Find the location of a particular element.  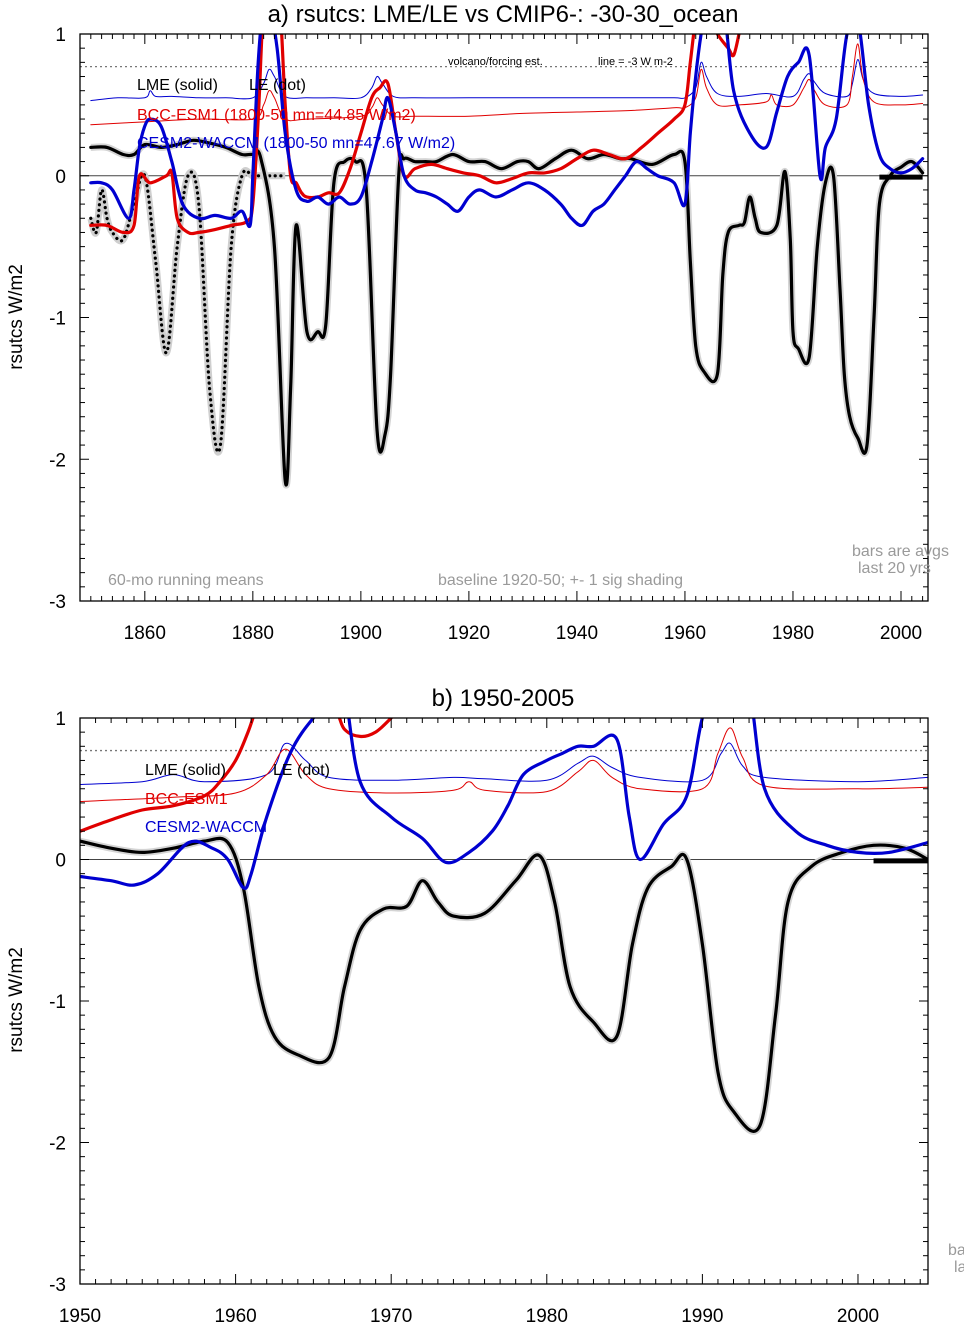

panel-b-y-tick-label: 0 is located at coordinates (60, 861).